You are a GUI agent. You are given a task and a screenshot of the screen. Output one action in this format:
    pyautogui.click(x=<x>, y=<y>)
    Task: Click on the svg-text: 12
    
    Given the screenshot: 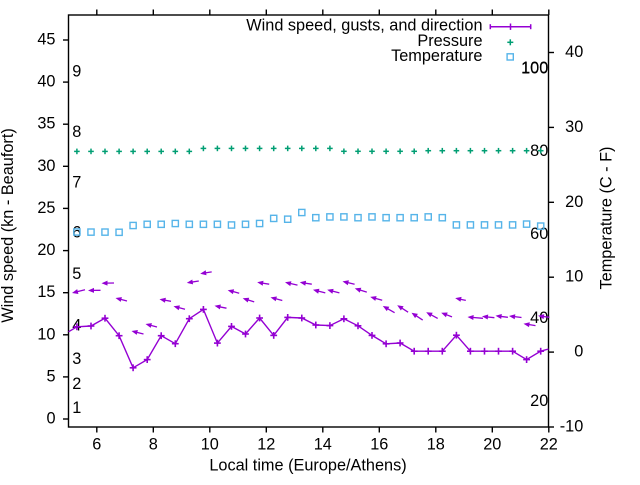 What is the action you would take?
    pyautogui.click(x=266, y=445)
    